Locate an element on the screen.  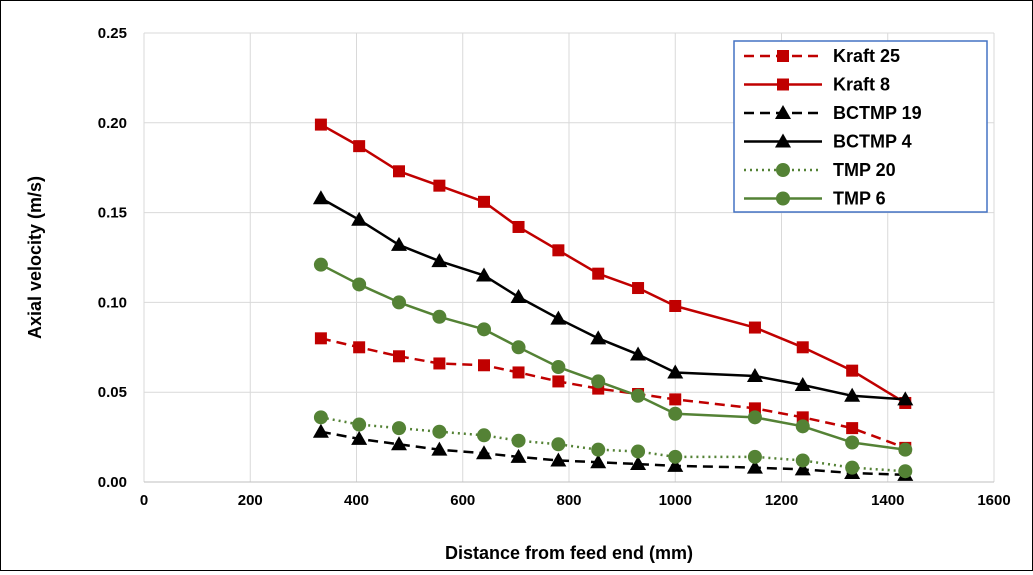
x-tick-label: 800 is located at coordinates (568, 500).